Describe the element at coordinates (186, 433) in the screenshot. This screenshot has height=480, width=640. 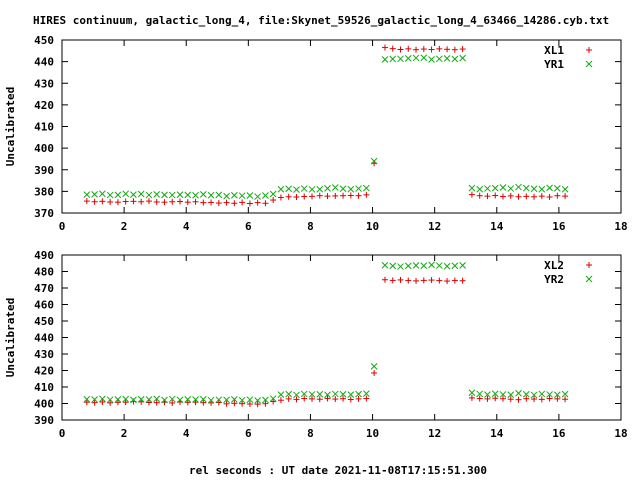
I see `x-tick-label: 4` at that location.